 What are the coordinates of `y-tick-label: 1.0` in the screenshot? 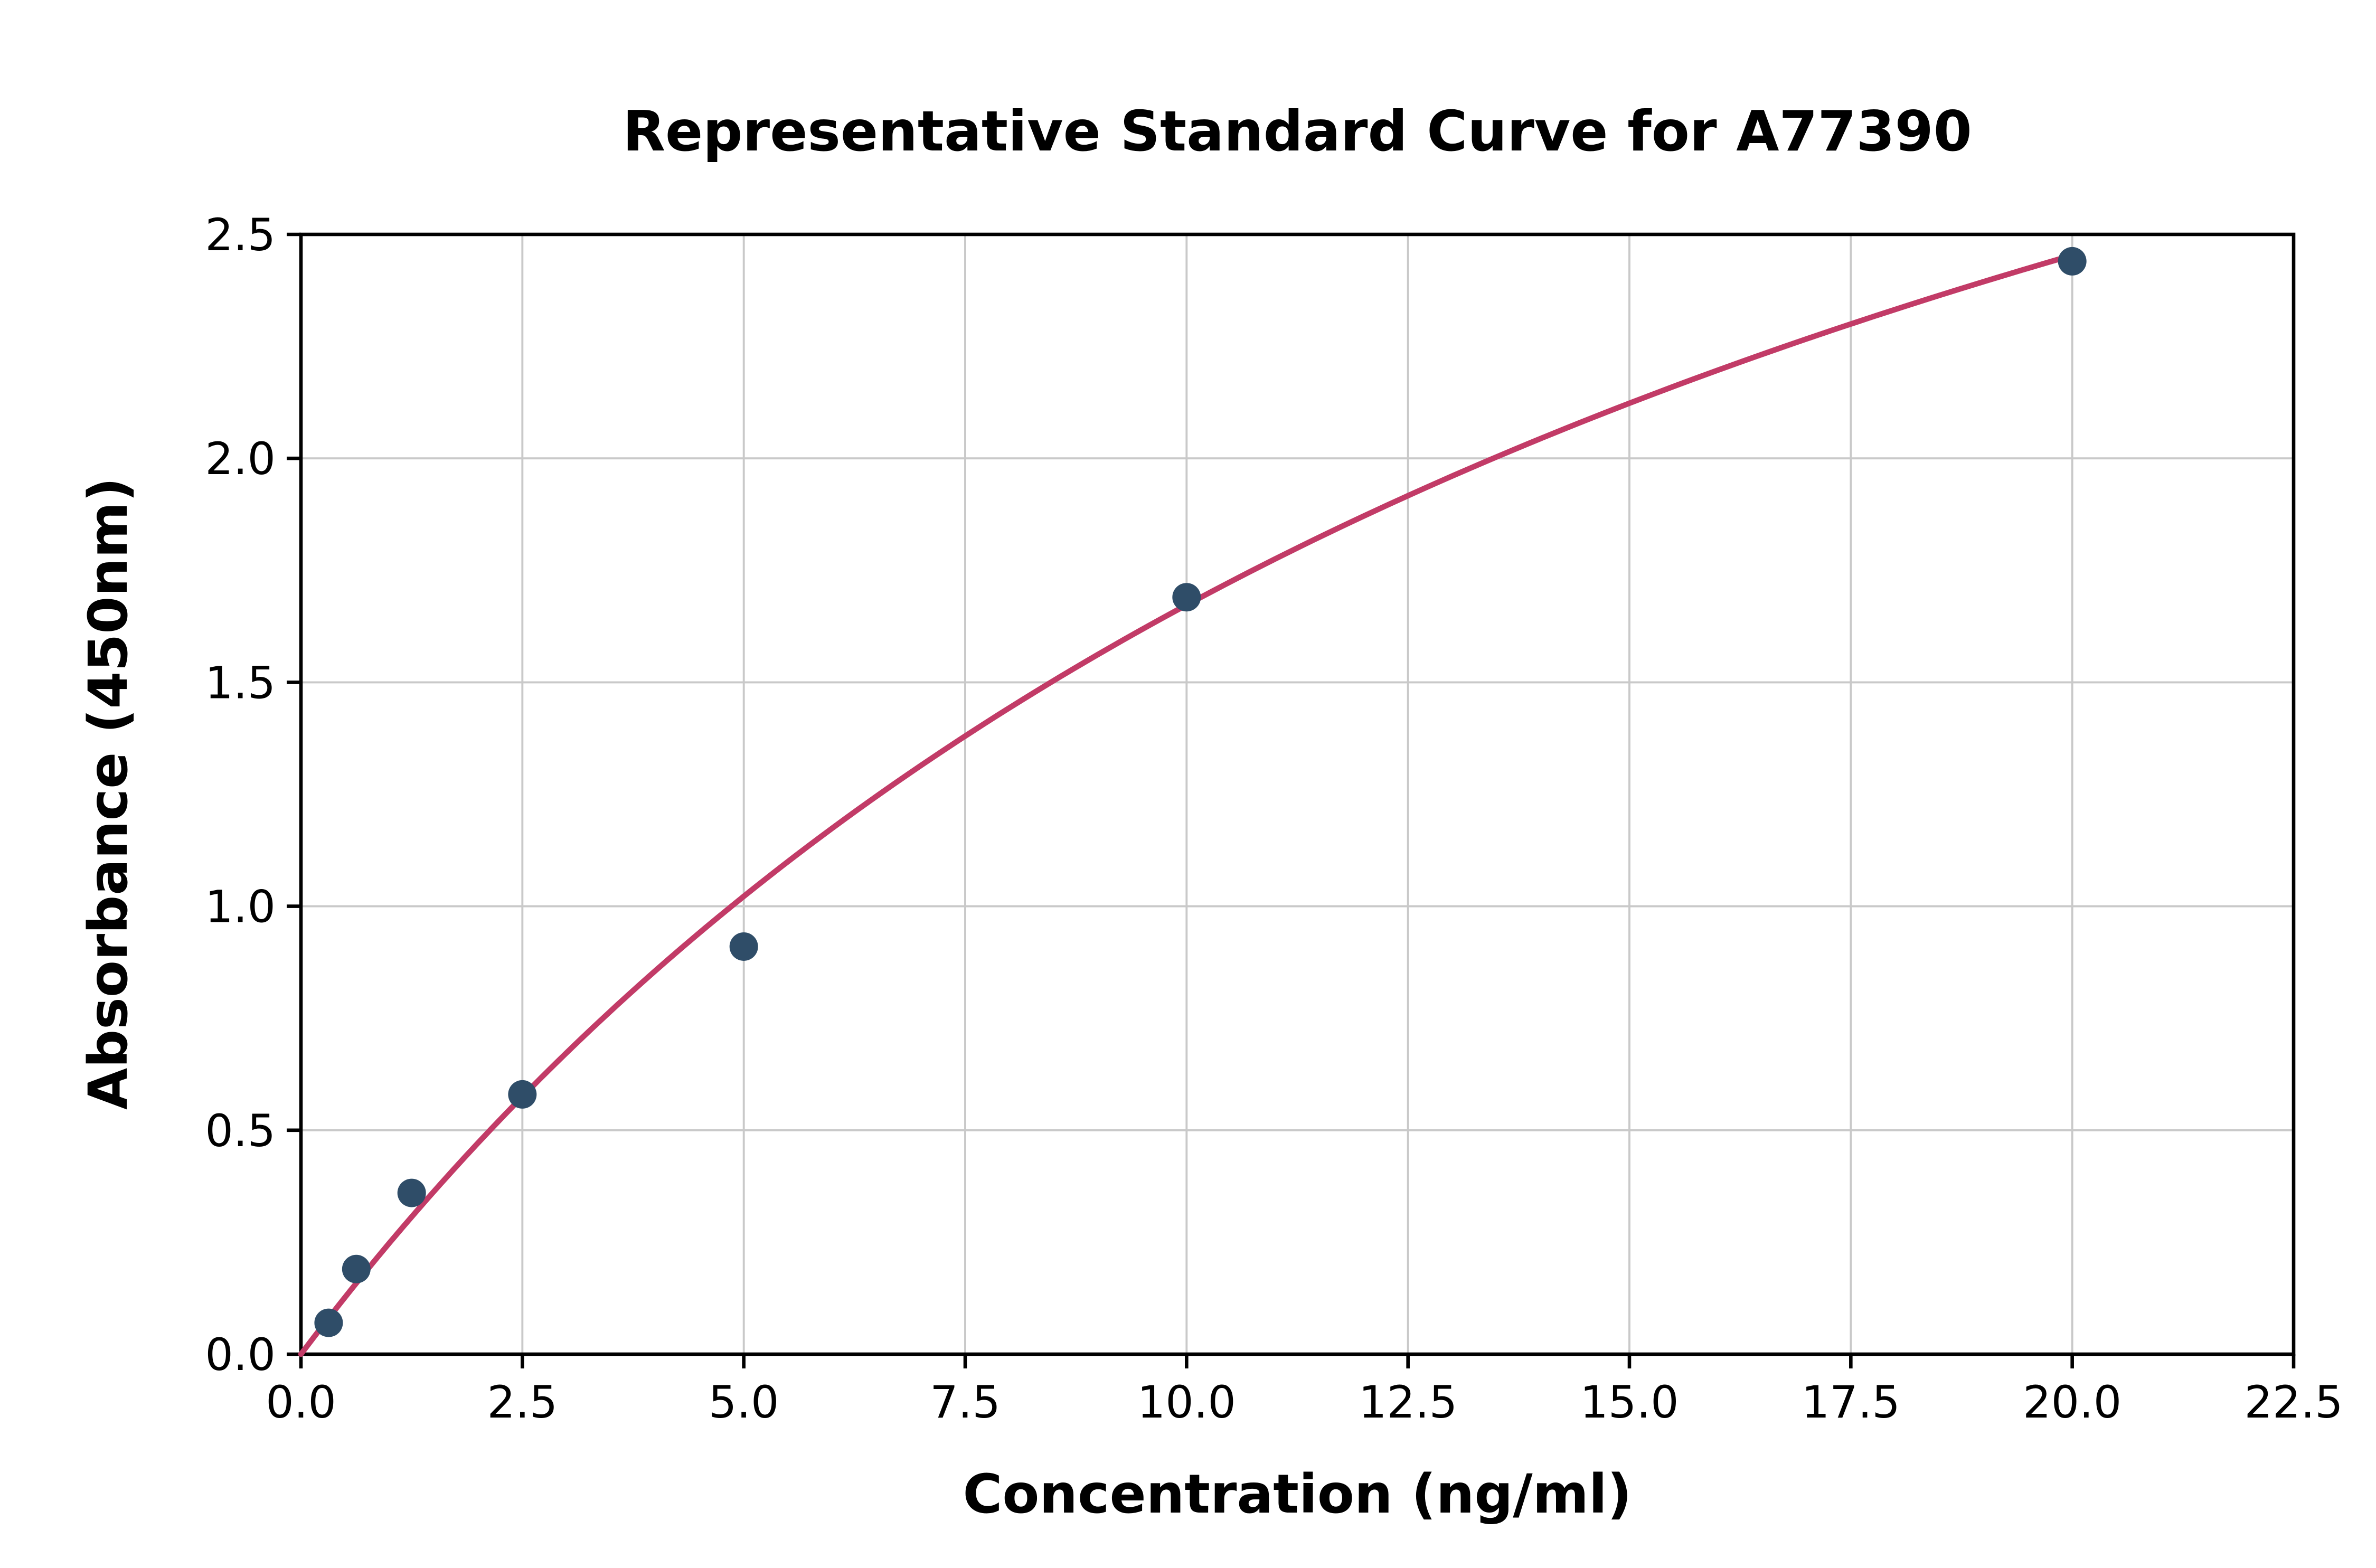 It's located at (241, 907).